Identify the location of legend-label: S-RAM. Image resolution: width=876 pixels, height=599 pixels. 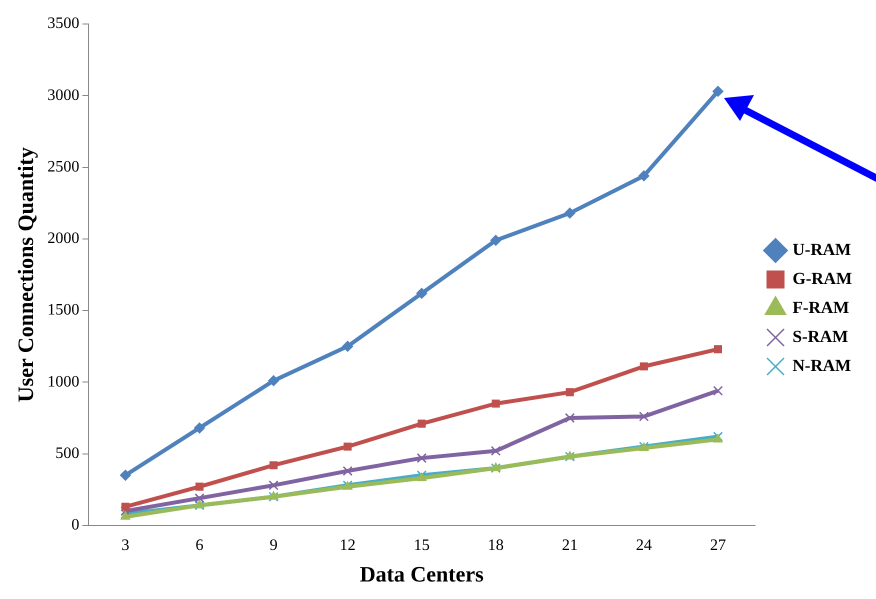
(820, 336).